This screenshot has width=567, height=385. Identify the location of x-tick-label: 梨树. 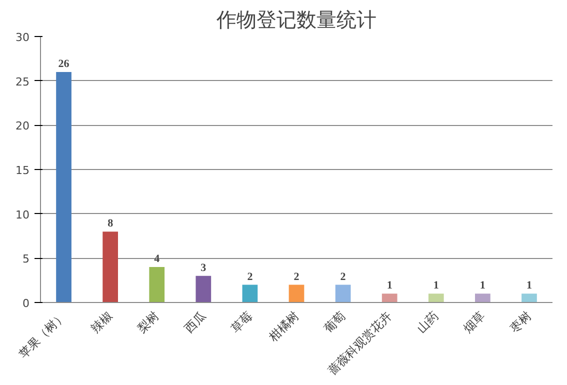
(148, 322).